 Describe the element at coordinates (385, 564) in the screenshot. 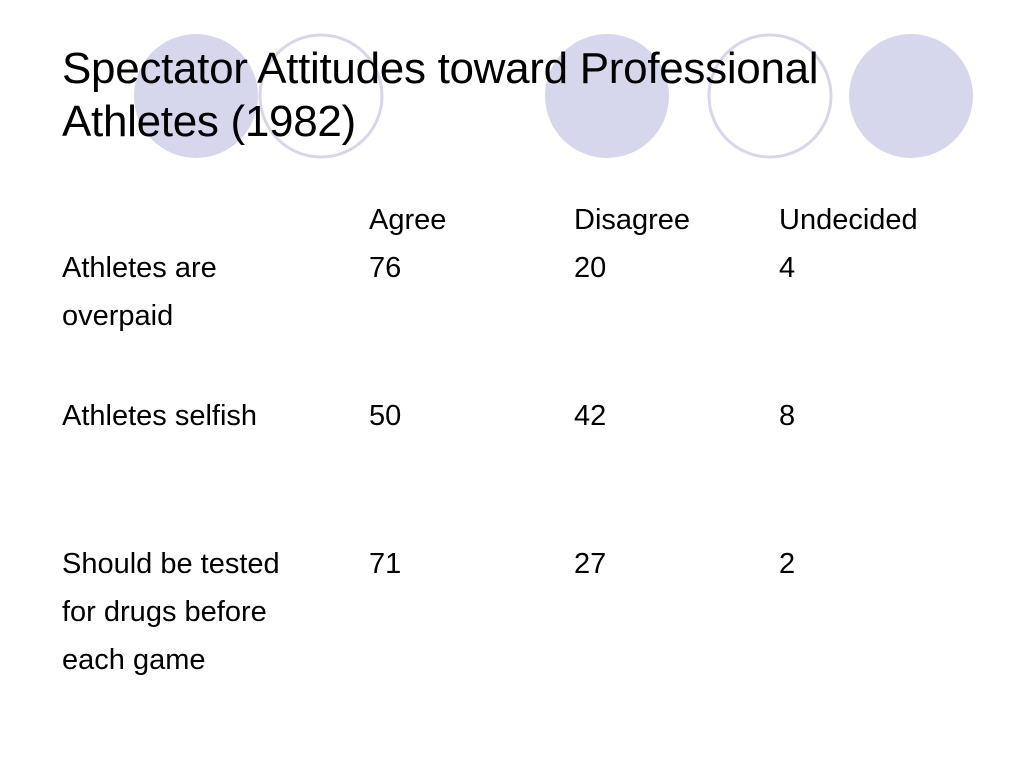

I see `agree-value: 71` at that location.